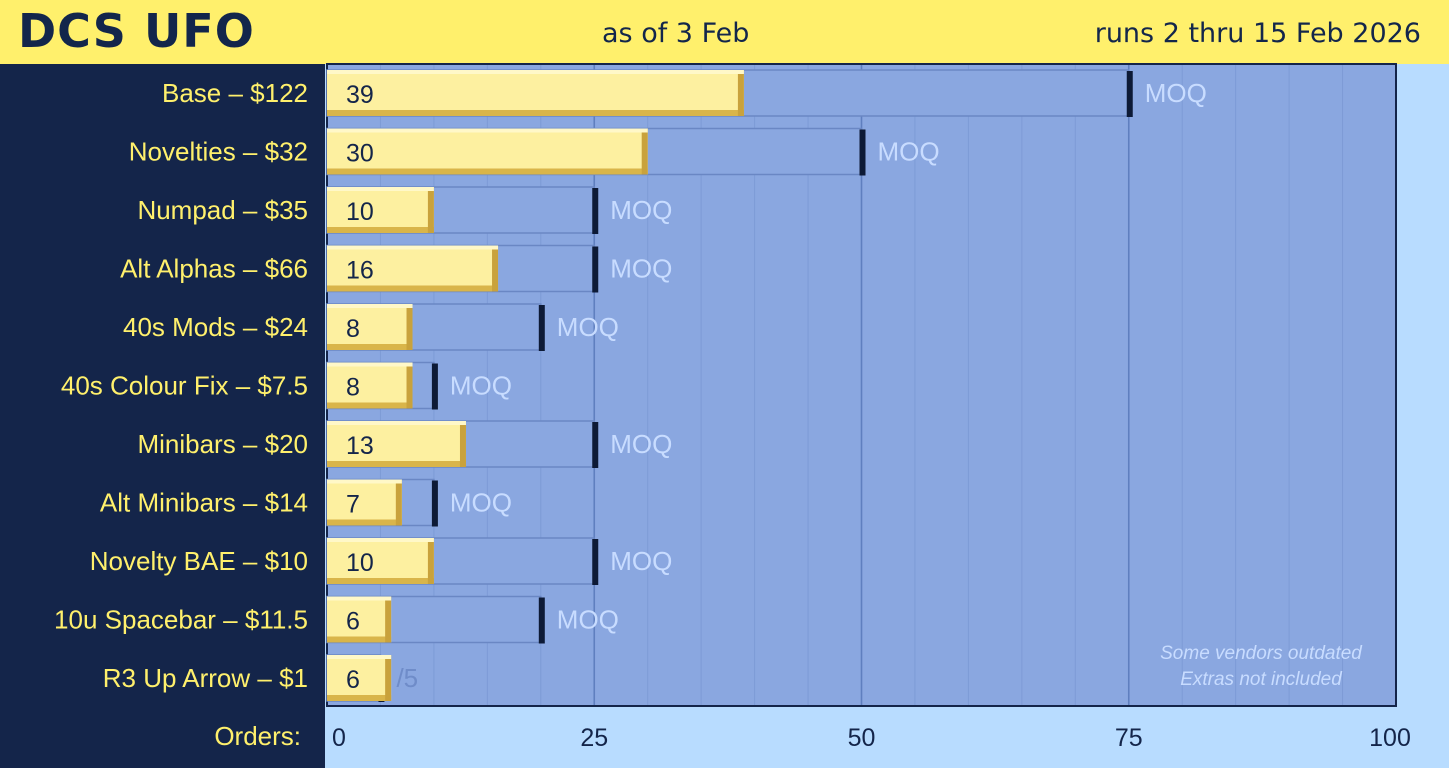 The height and width of the screenshot is (768, 1449). Describe the element at coordinates (1261, 679) in the screenshot. I see `chart-note: Extras not included` at that location.